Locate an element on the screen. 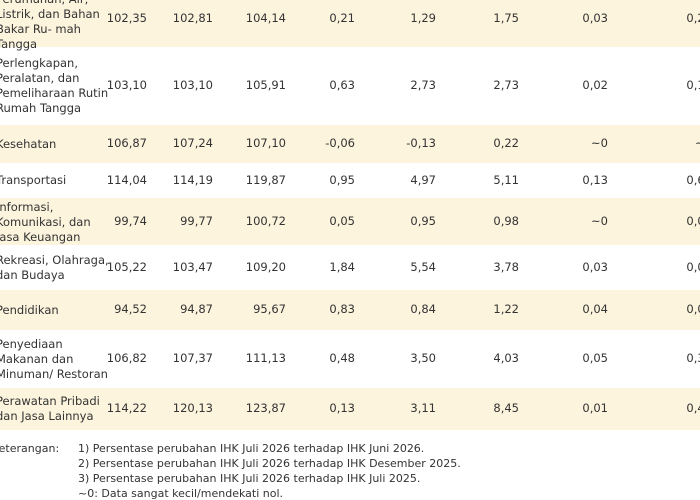  cell-value: 1,84 is located at coordinates (342, 266).